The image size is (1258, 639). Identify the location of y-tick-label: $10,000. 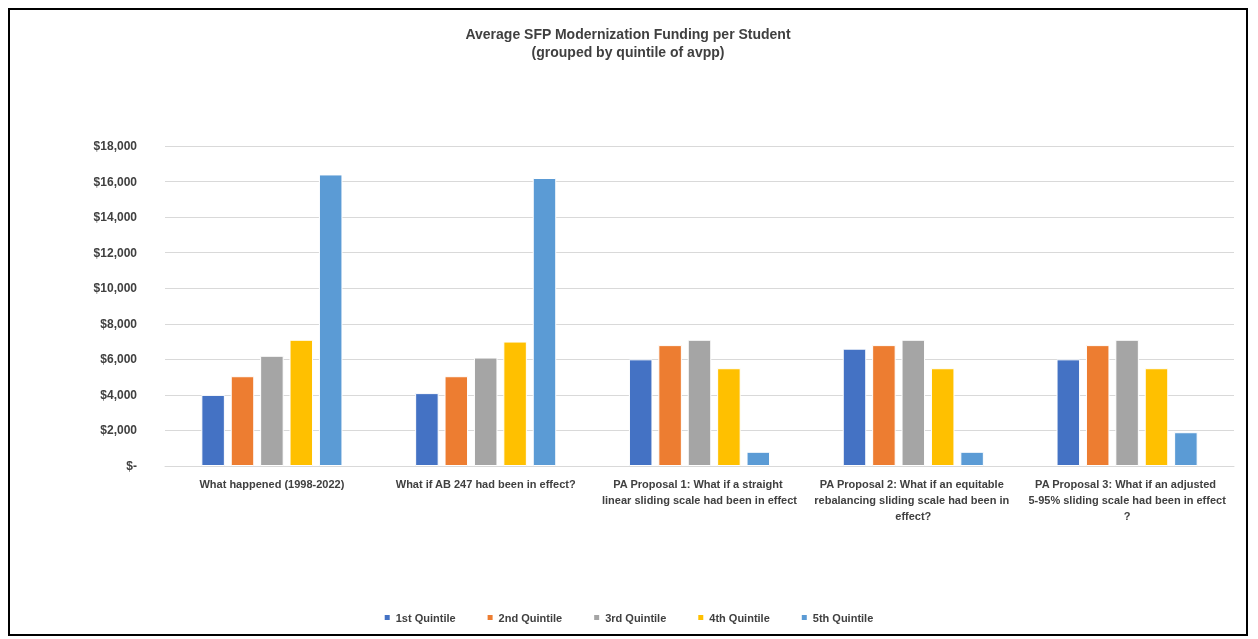
(115, 288).